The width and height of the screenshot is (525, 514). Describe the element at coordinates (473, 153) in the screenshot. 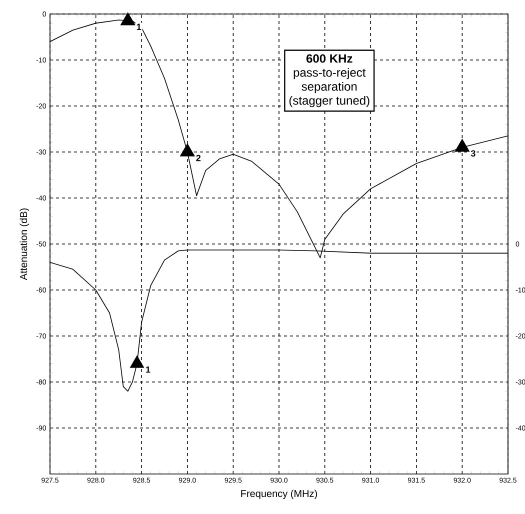

I see `annotation: 3` at that location.